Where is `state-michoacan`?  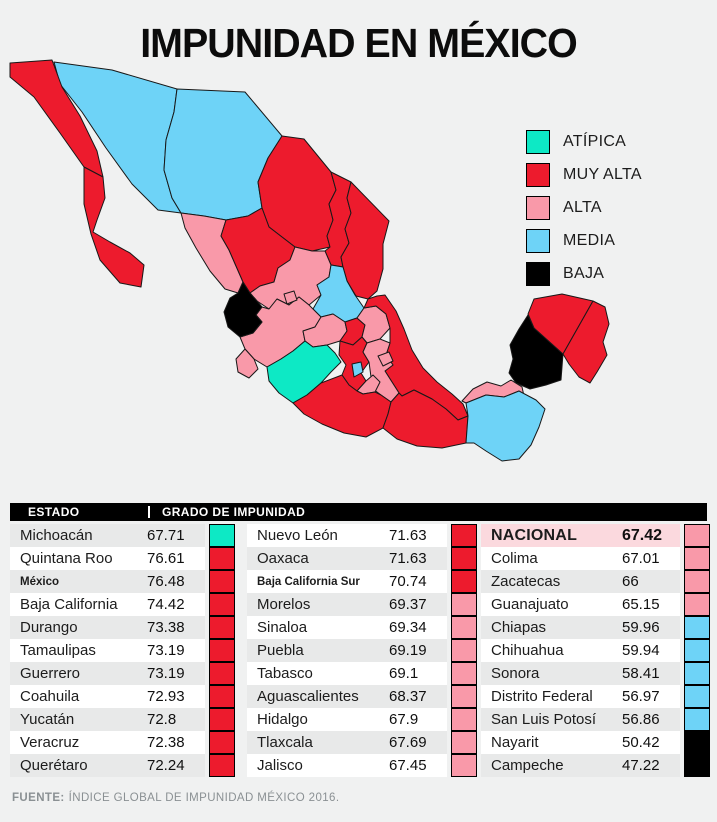
state-michoacan is located at coordinates (304, 372).